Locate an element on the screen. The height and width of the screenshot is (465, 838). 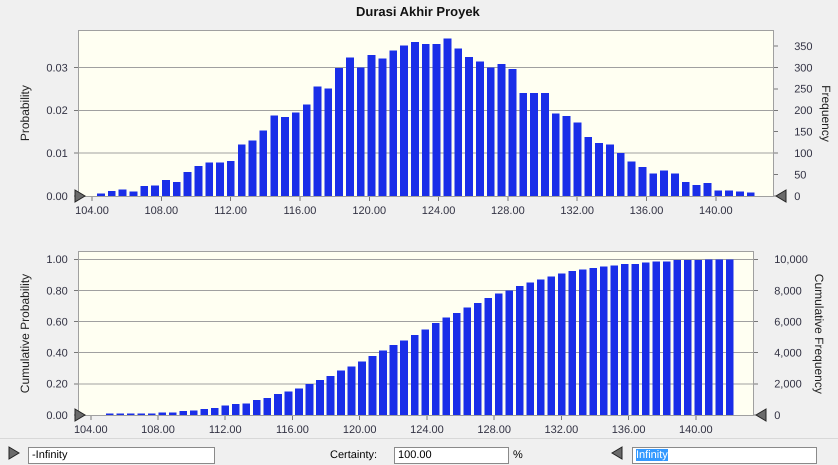
y-tick-label: 0.01 is located at coordinates (57, 154).